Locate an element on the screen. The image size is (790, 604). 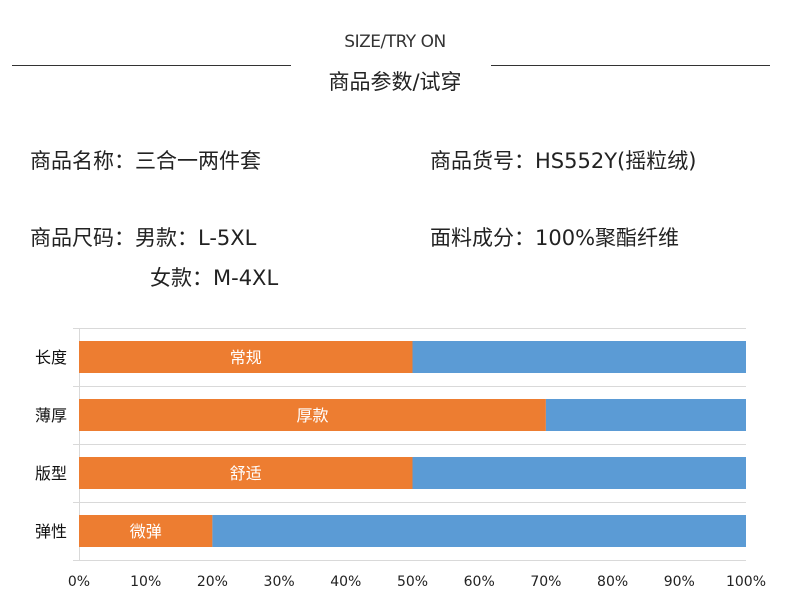
section-title-cn: 商品参数/试穿 is located at coordinates (395, 82).